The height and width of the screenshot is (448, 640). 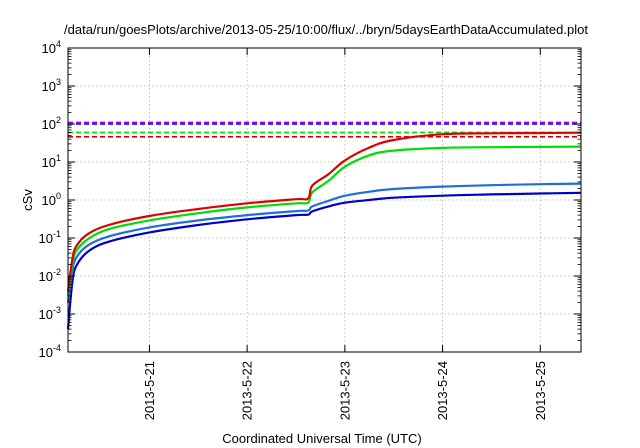 I want to click on x-tick-label: 2013-5-25, so click(x=540, y=390).